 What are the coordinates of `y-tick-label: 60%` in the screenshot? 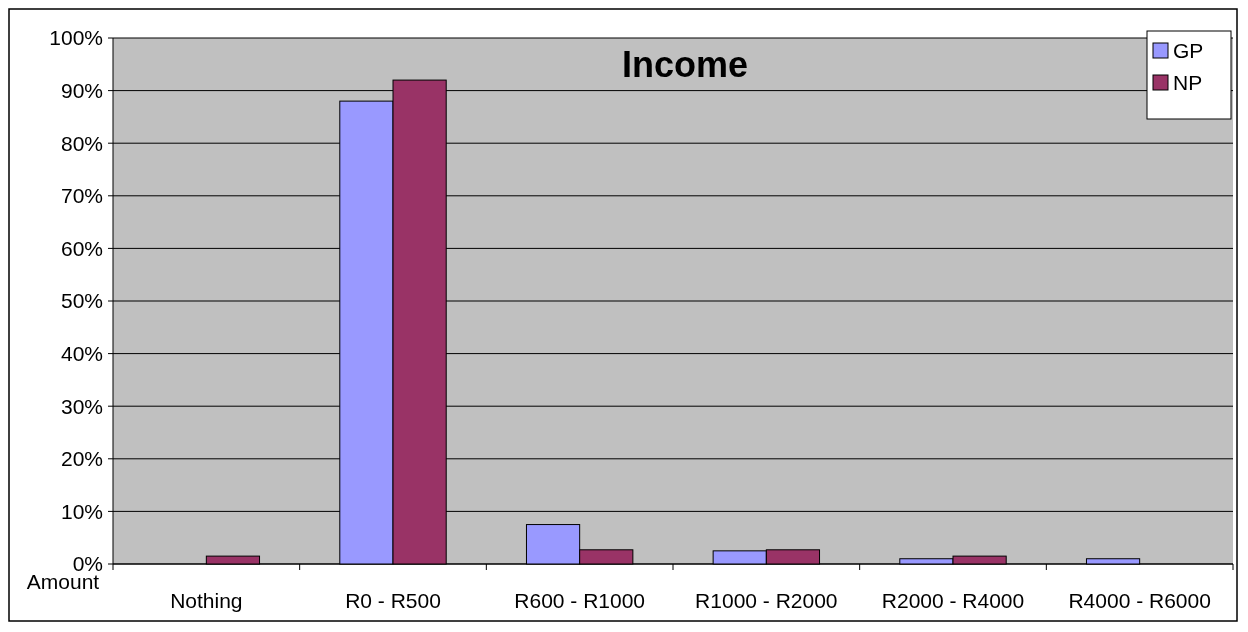 It's located at (81, 248).